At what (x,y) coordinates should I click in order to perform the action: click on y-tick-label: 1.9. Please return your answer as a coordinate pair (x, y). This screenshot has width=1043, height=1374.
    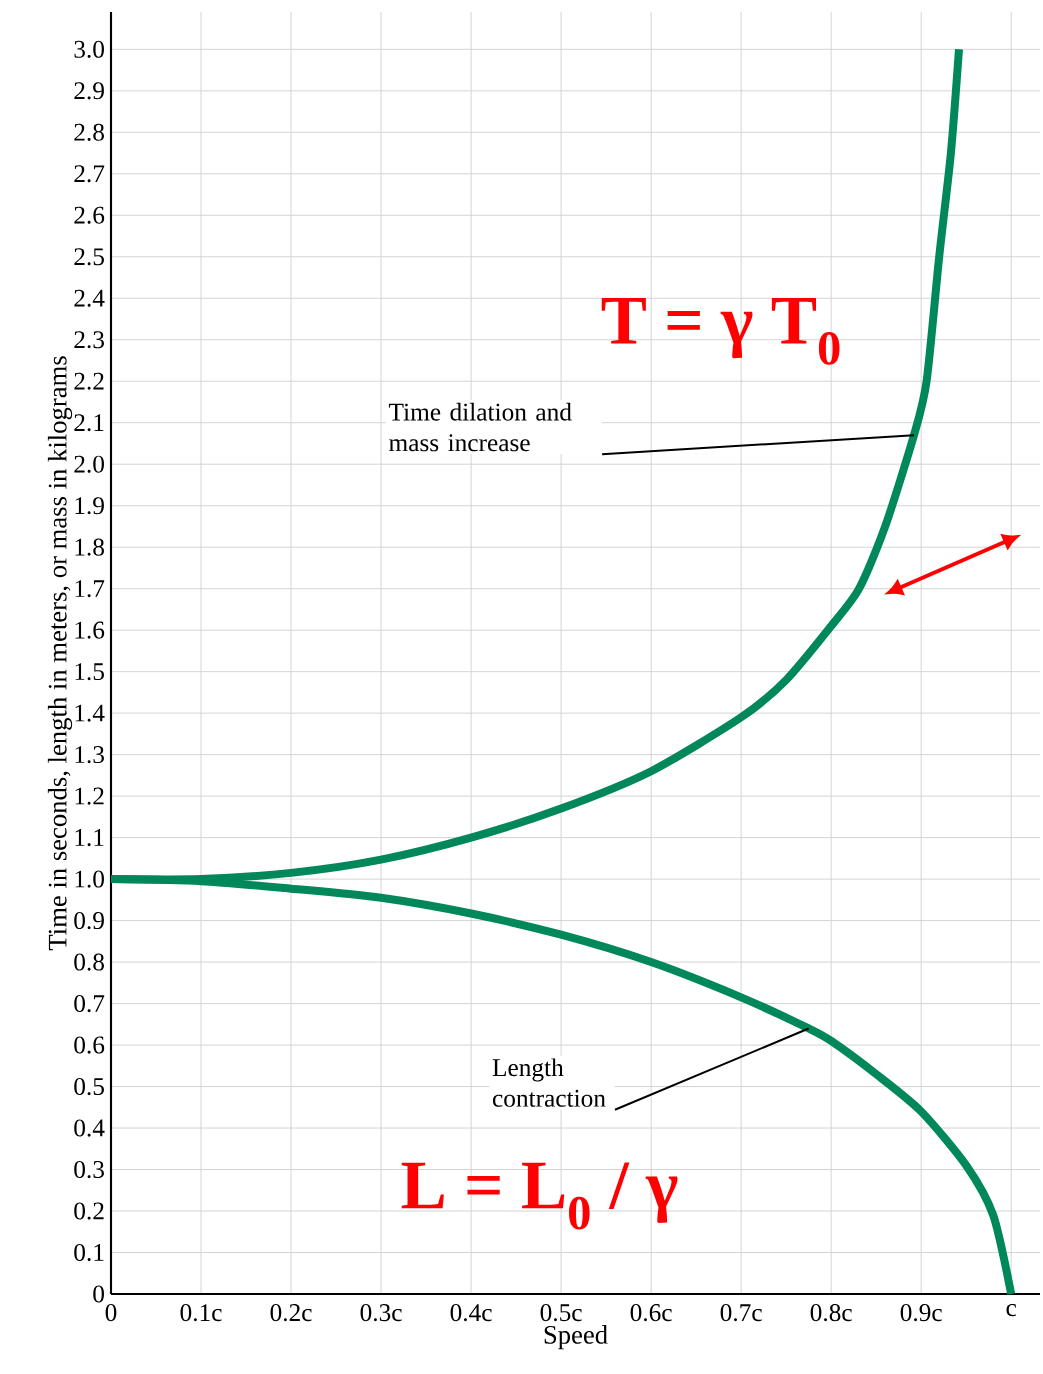
    Looking at the image, I should click on (89, 506).